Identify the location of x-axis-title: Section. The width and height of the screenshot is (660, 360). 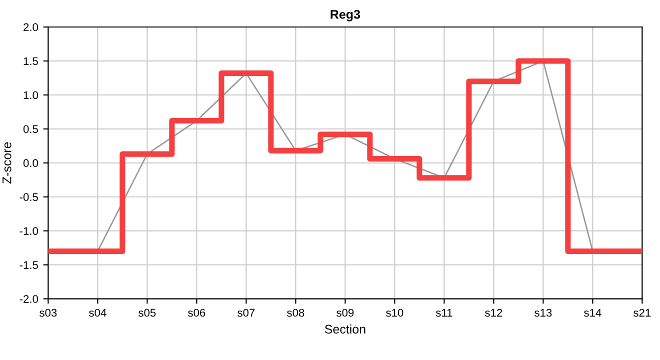
(345, 329).